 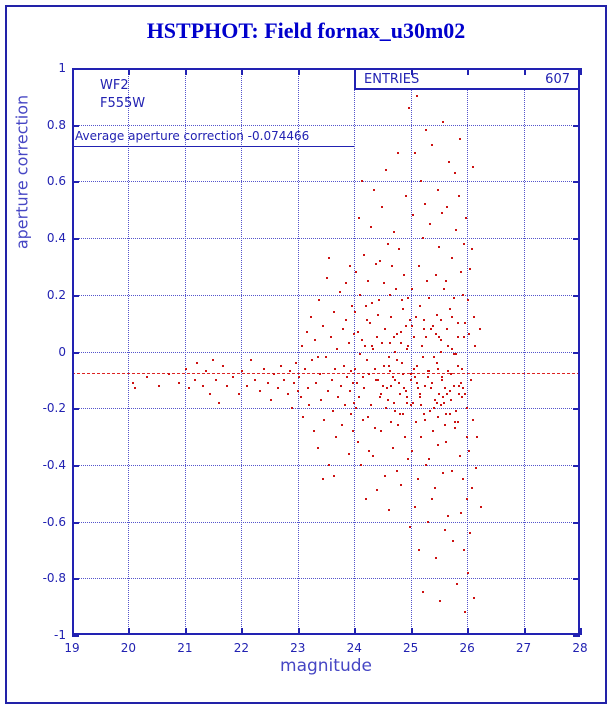 I want to click on average-correction-line, so click(x=326, y=373).